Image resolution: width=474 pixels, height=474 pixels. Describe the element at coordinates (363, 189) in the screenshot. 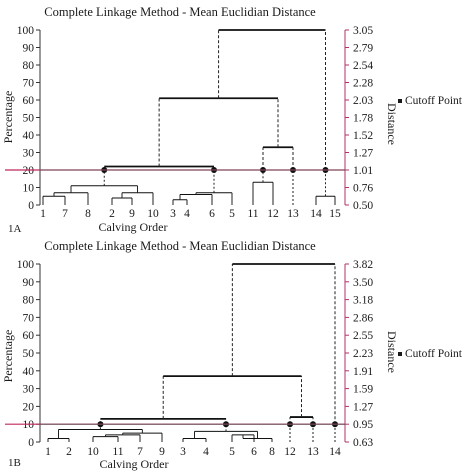

I see `right-tick-label: 0.76` at that location.